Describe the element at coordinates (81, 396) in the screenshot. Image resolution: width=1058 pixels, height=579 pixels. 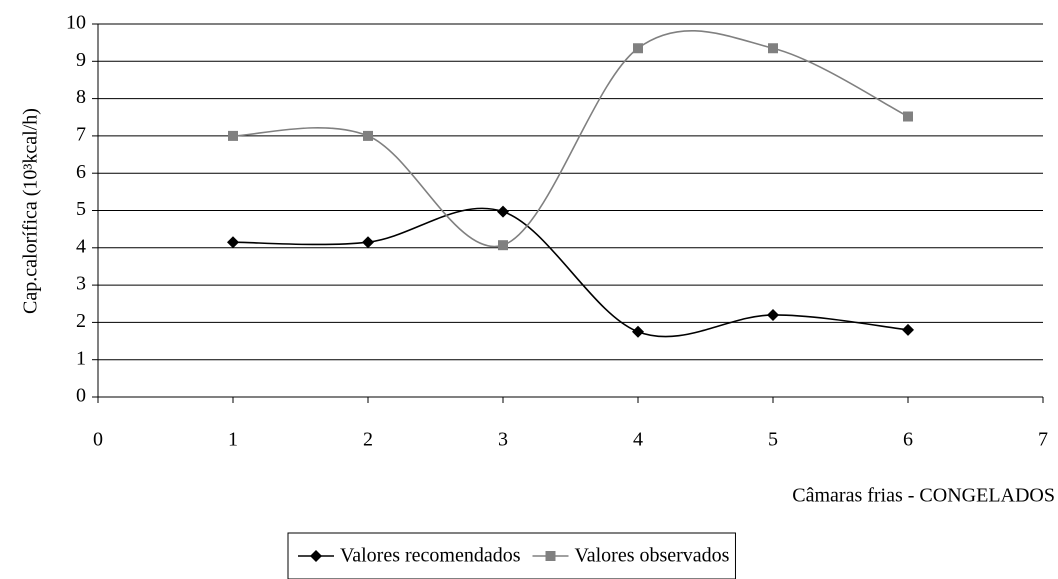
I see `y-tick-label: 0` at that location.